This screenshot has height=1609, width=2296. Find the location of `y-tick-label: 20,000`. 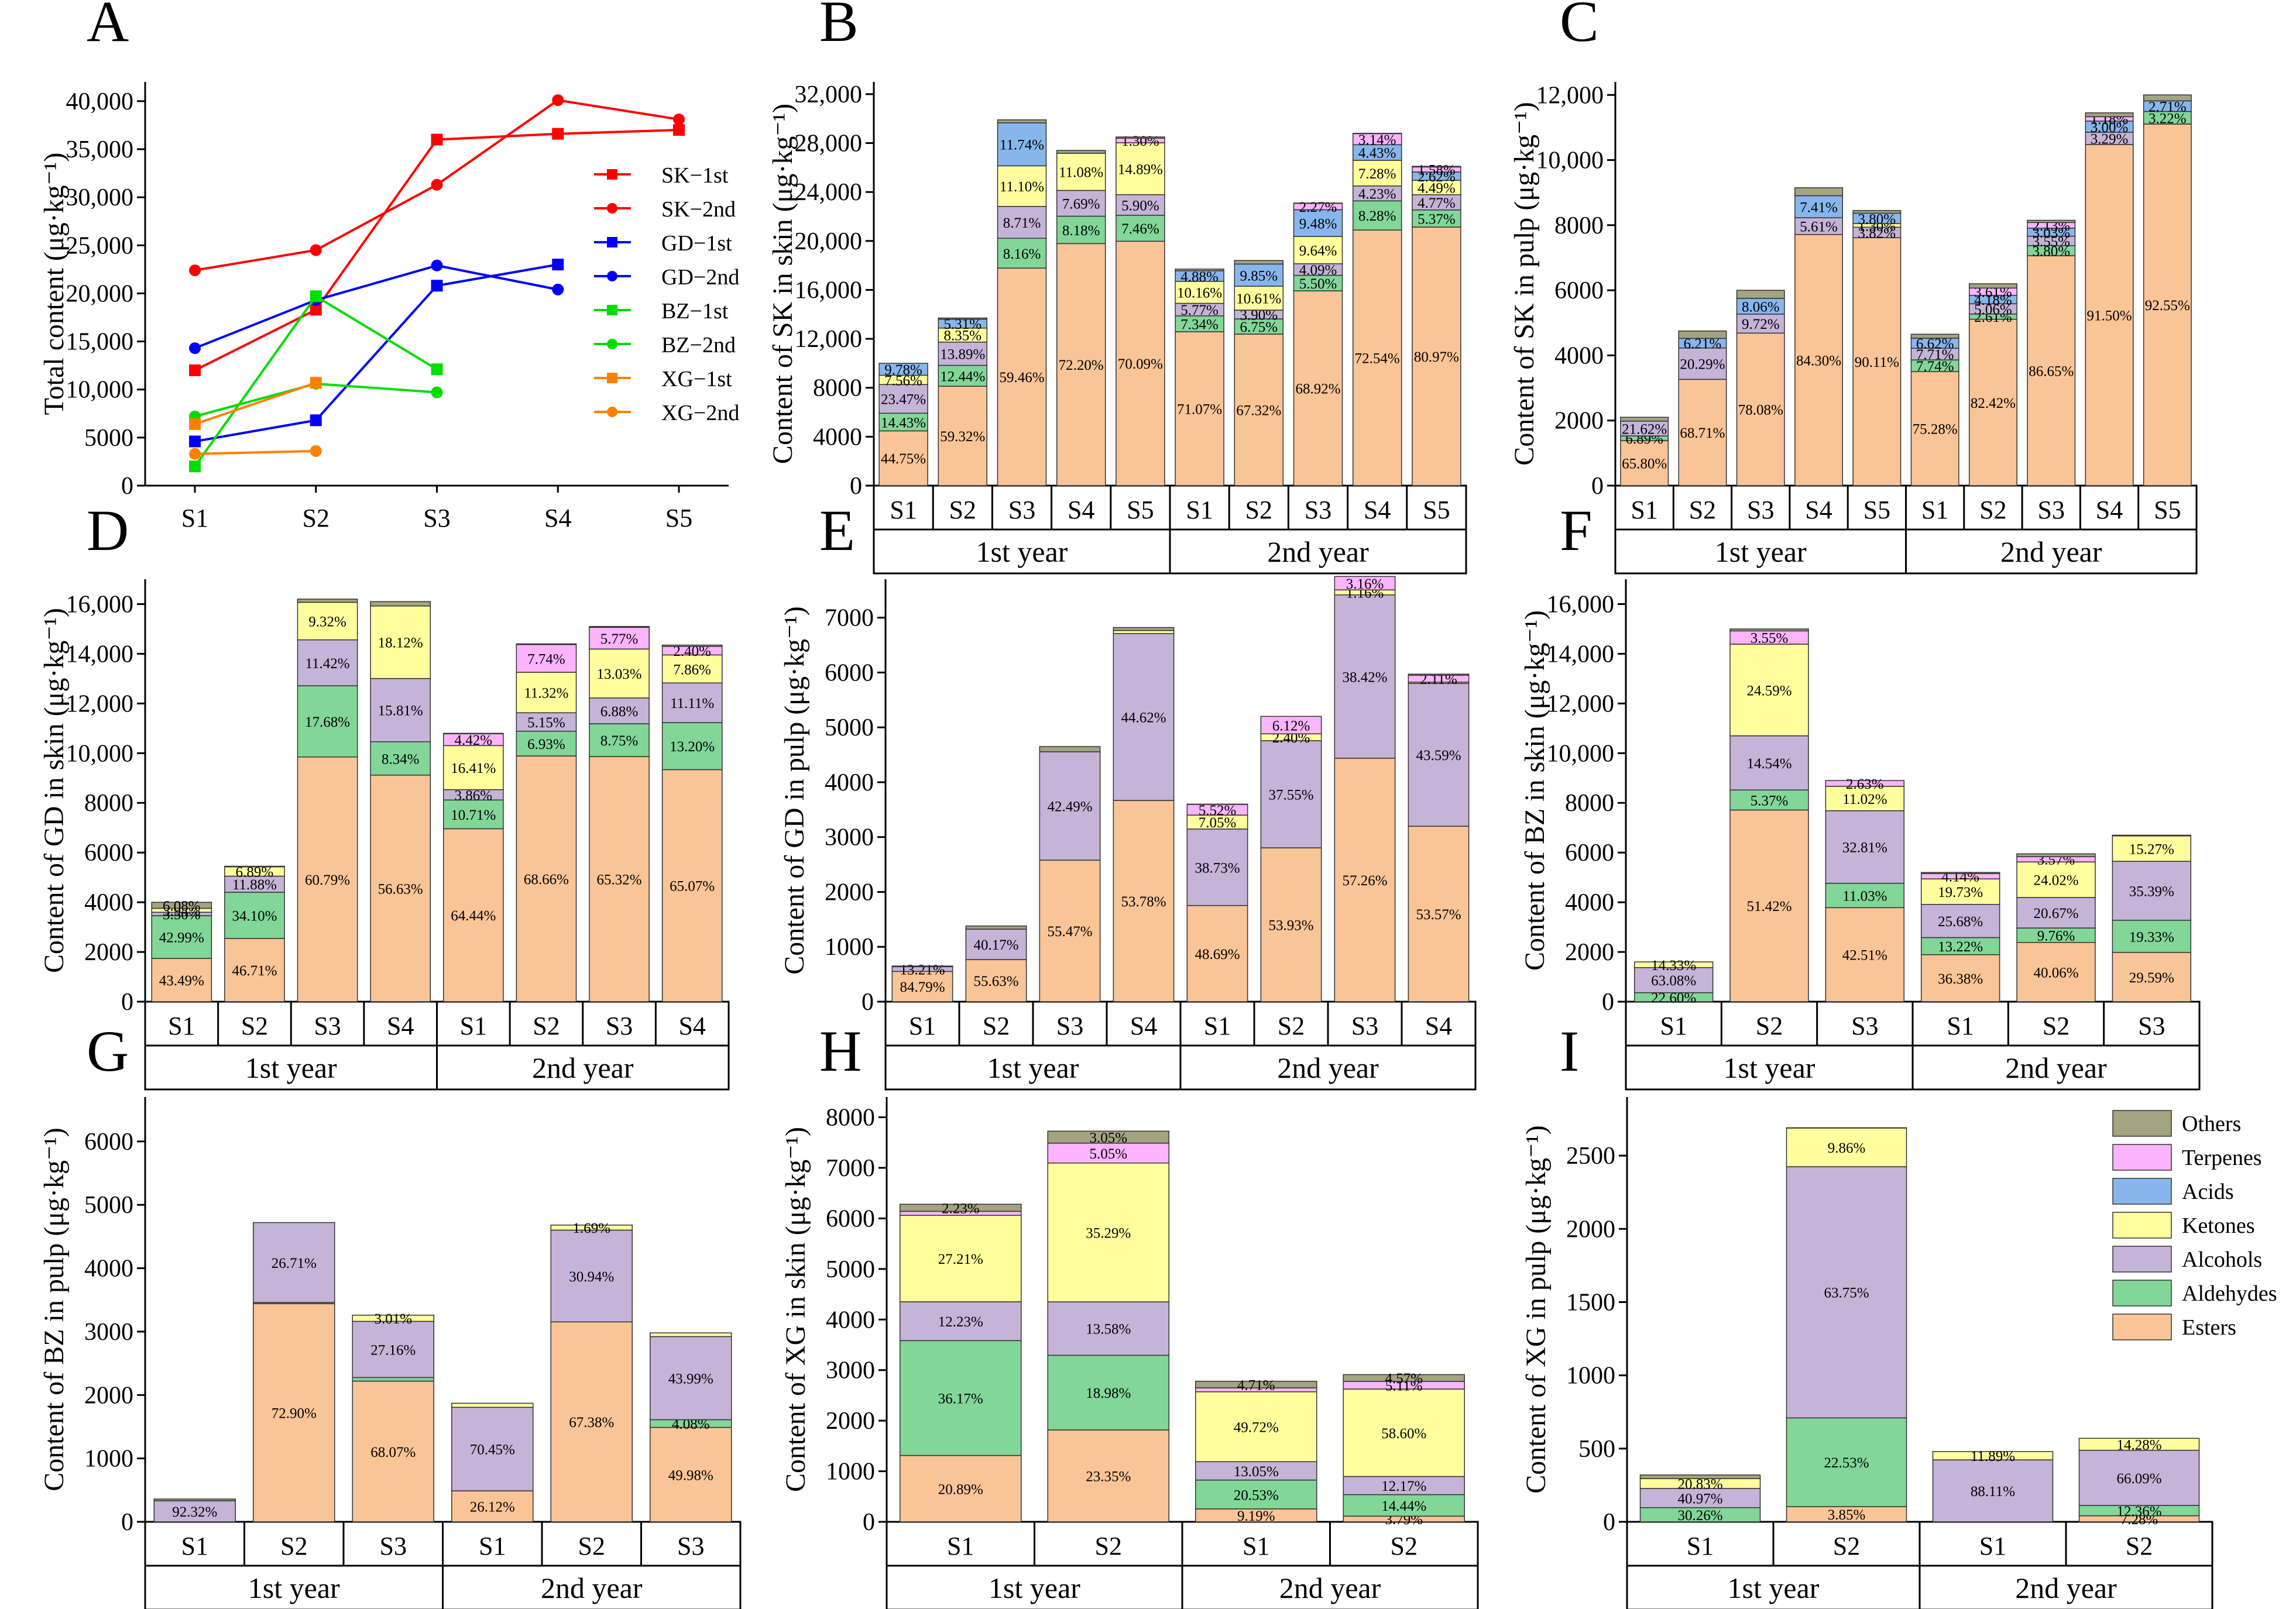

y-tick-label: 20,000 is located at coordinates (829, 241).